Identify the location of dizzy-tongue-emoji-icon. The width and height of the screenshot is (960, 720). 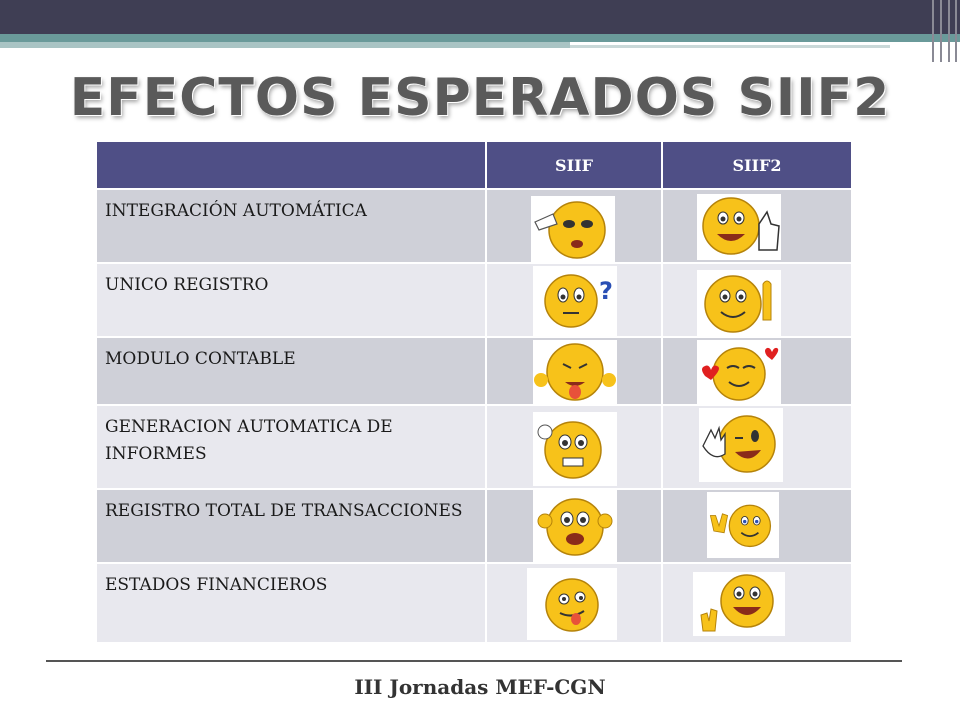
(572, 604).